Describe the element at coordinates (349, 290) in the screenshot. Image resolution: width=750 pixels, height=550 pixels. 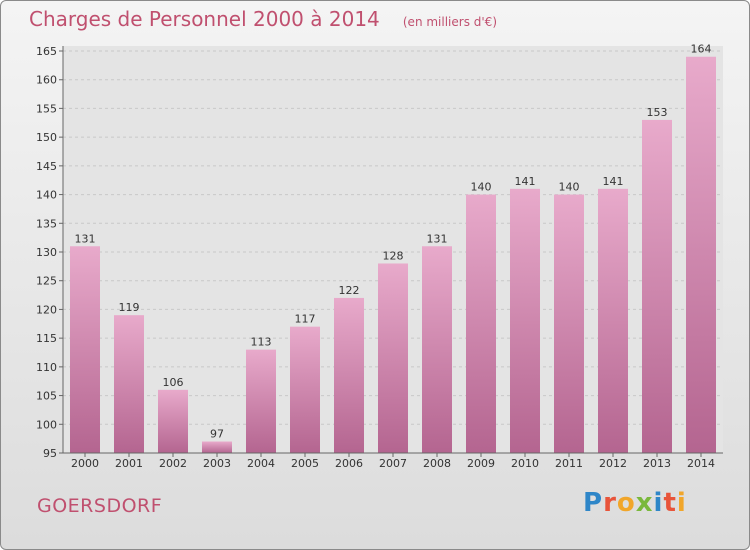
I see `data-label-2006: 122` at that location.